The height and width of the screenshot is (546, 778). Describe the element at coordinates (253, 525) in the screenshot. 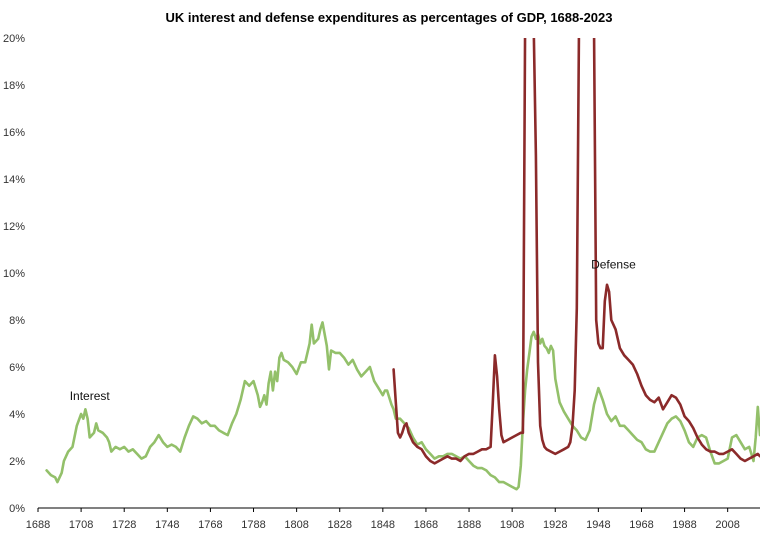

I see `x-tick-label: 1788` at that location.